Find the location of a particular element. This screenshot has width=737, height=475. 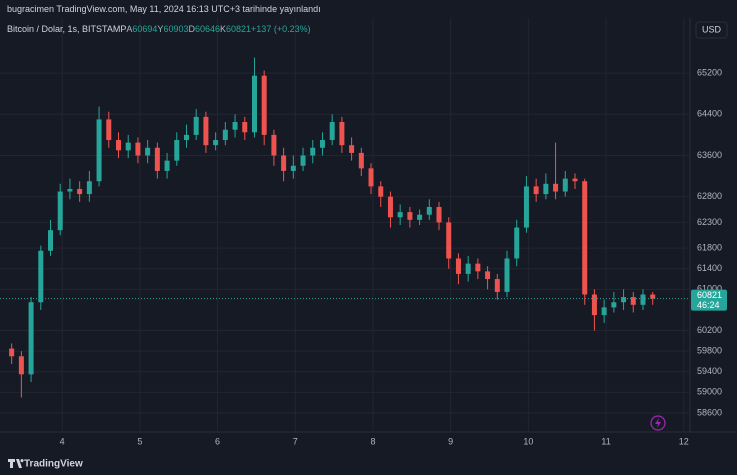

x-tick-label: 8 is located at coordinates (372, 441).